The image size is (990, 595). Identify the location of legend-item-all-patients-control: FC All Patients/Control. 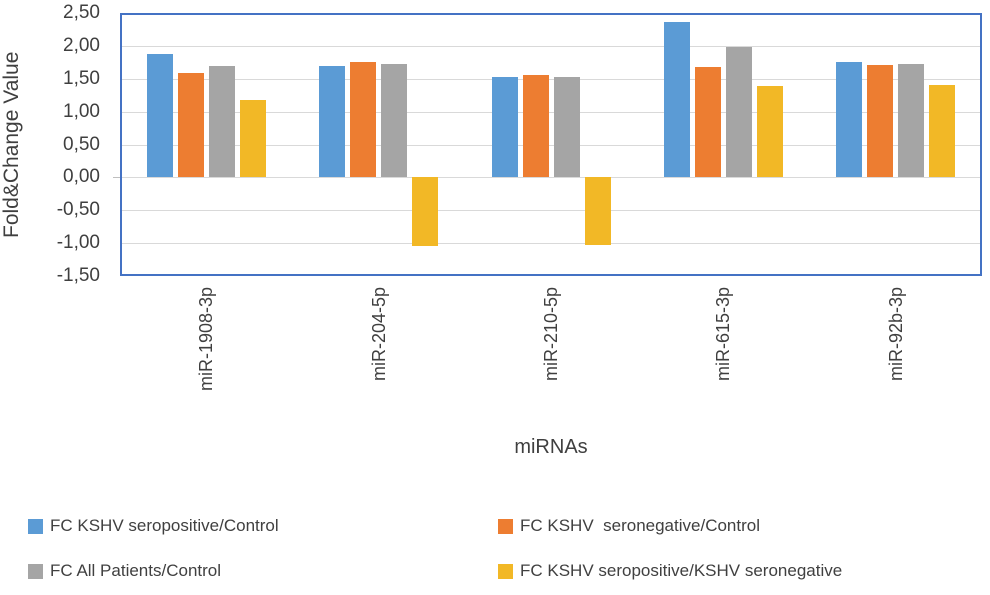
(263, 571).